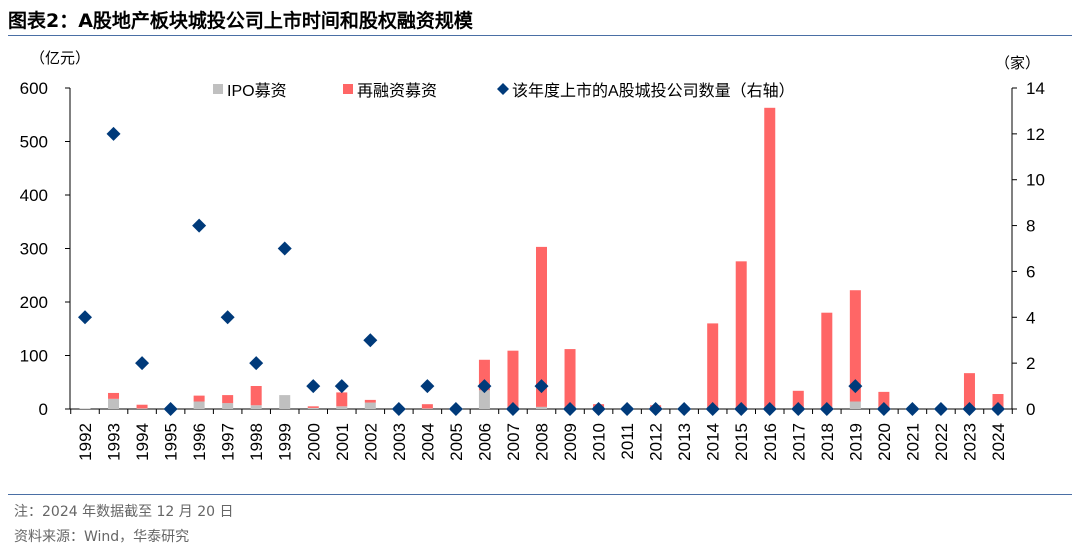  What do you see at coordinates (542, 442) in the screenshot?
I see `x-tick-label: 2008` at bounding box center [542, 442].